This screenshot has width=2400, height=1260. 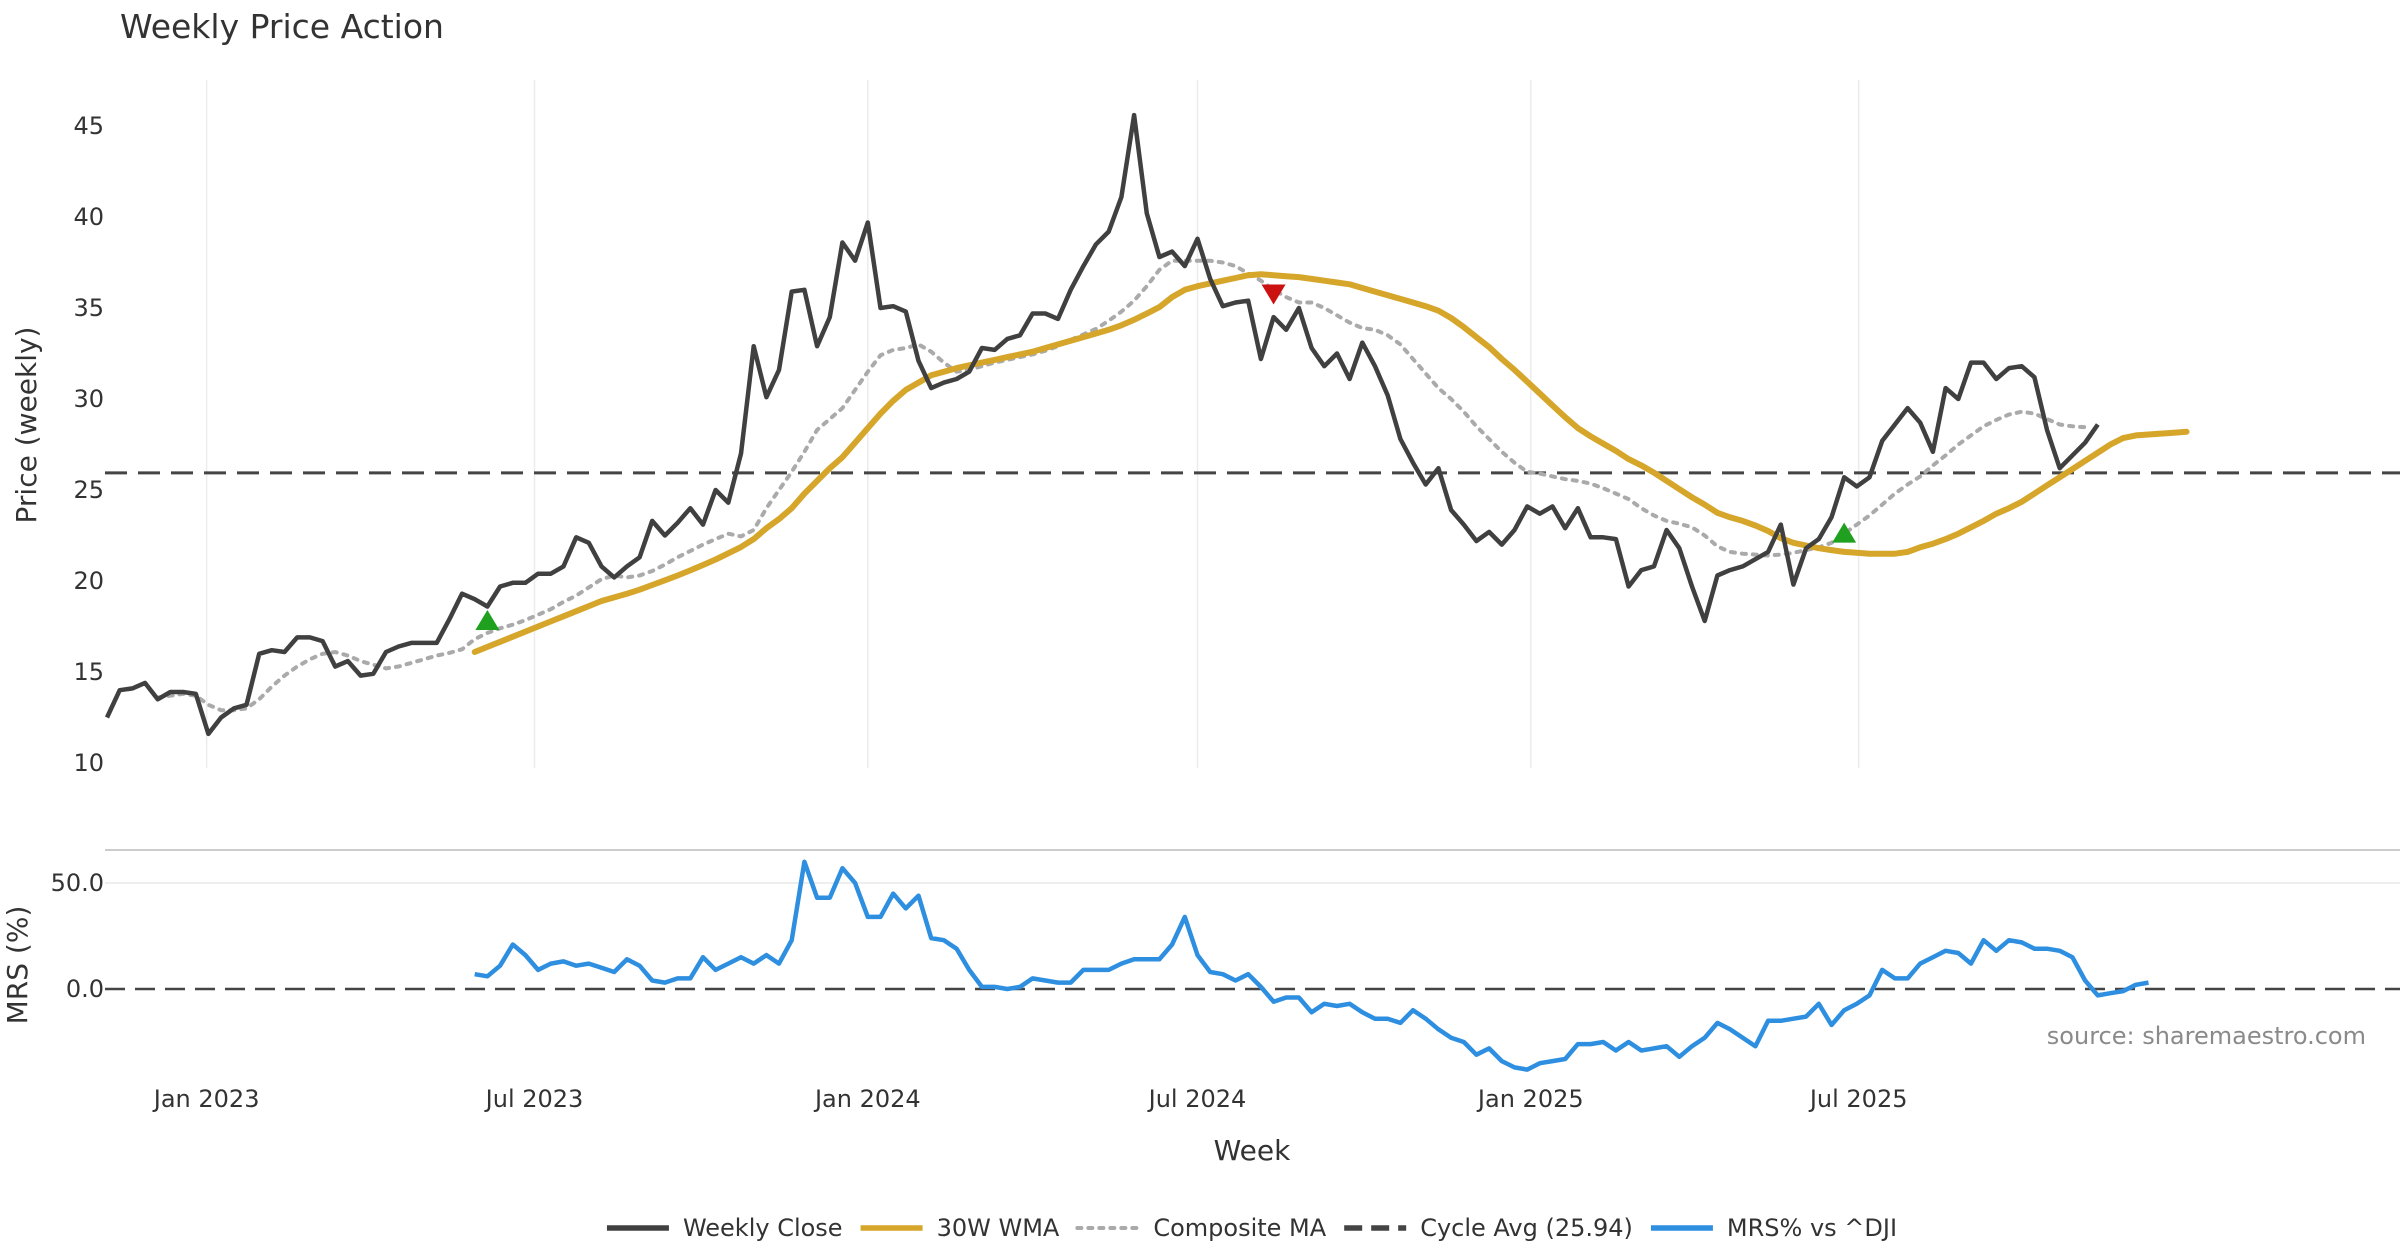 What do you see at coordinates (88, 399) in the screenshot?
I see `price-y-tick-label: 30` at bounding box center [88, 399].